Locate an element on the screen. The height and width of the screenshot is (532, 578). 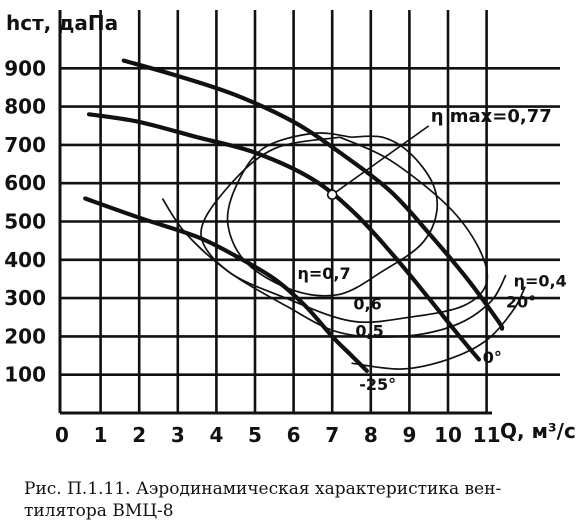
max-point-leader is located at coordinates (380, 160).